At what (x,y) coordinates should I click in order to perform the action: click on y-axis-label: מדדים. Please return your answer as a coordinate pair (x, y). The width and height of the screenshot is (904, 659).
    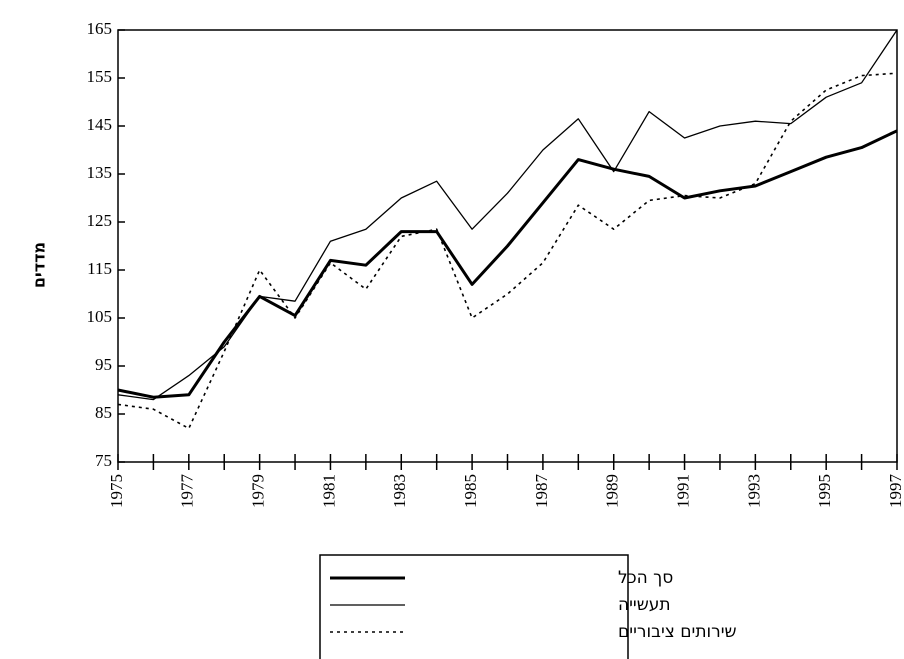
    Looking at the image, I should click on (39, 265).